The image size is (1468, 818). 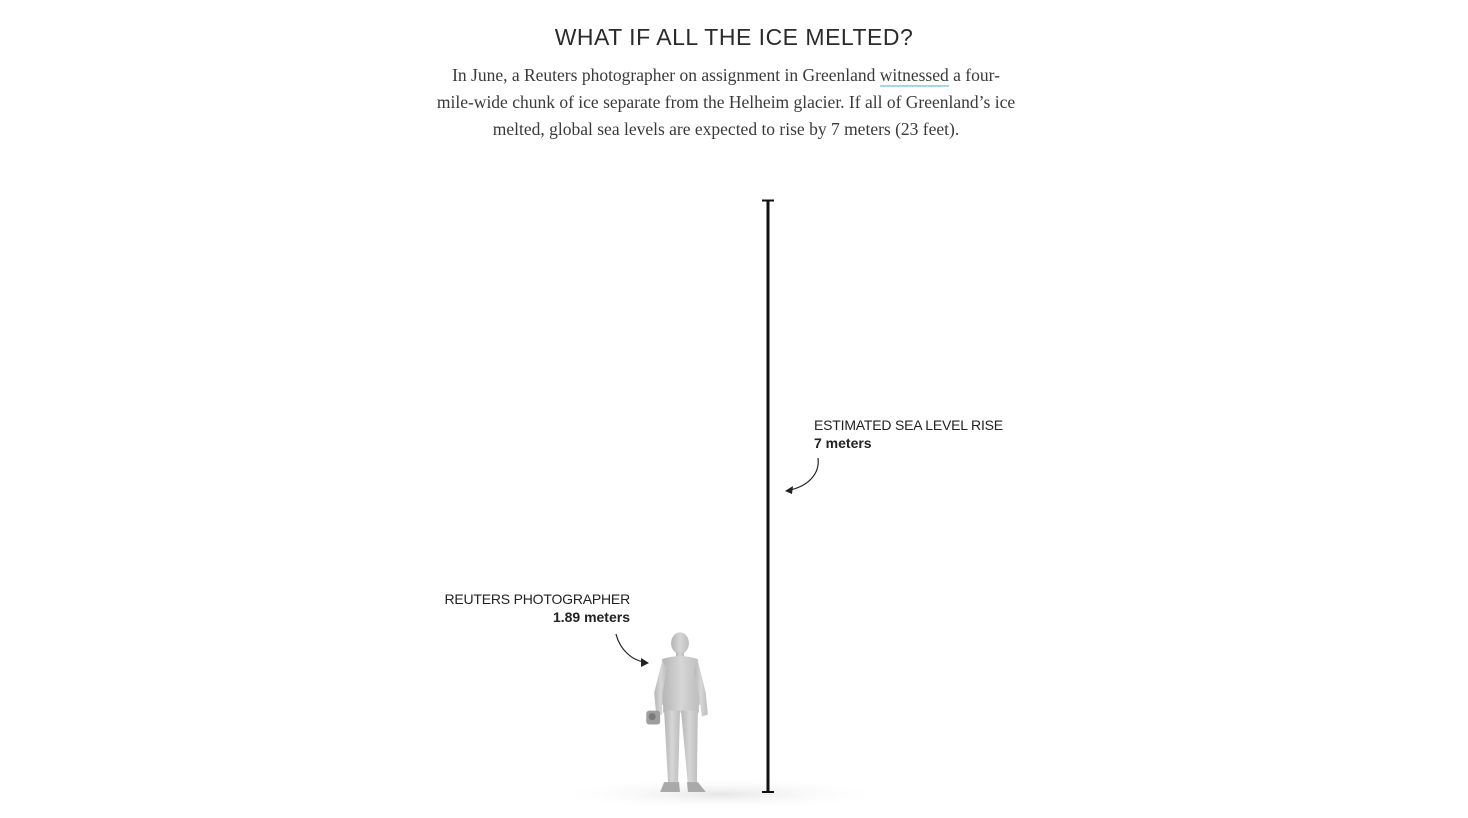 I want to click on sea-level-pointer-arrow, so click(x=802, y=475).